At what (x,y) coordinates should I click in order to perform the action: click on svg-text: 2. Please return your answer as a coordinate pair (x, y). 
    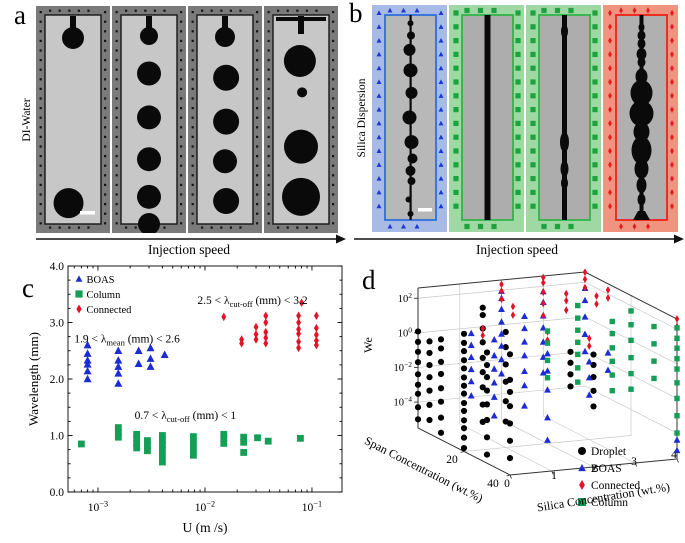
    Looking at the image, I should click on (594, 469).